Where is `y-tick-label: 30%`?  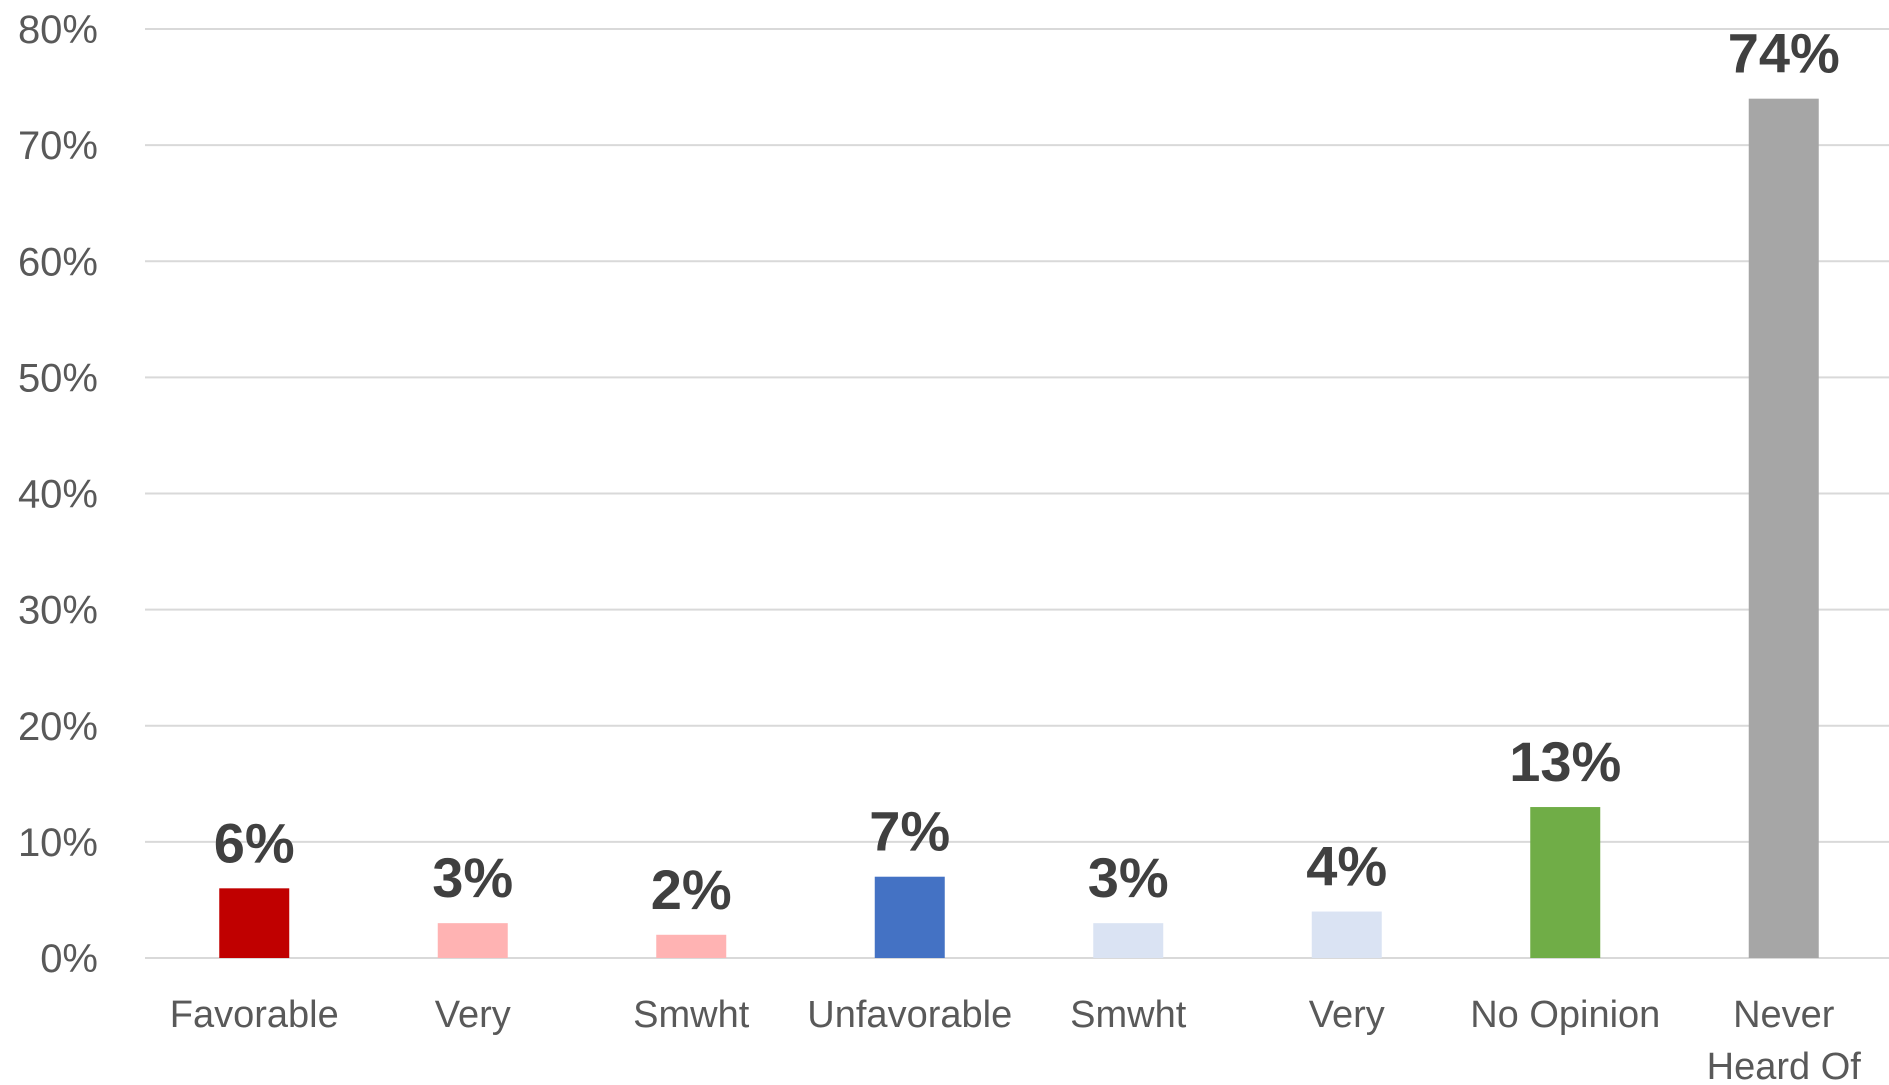 y-tick-label: 30% is located at coordinates (58, 611).